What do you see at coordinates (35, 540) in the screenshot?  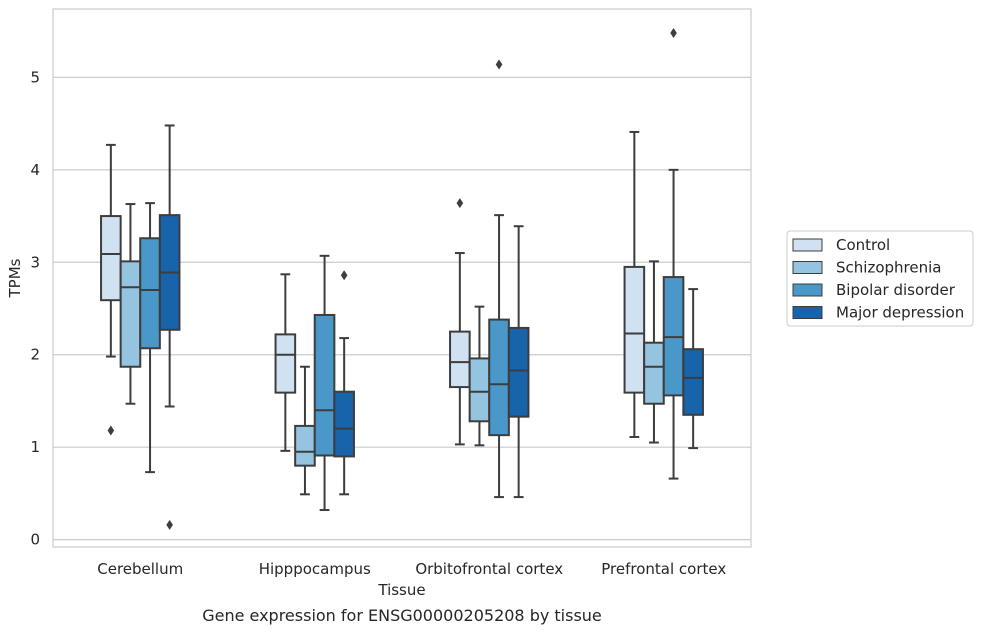 I see `y-tick-label: 0` at bounding box center [35, 540].